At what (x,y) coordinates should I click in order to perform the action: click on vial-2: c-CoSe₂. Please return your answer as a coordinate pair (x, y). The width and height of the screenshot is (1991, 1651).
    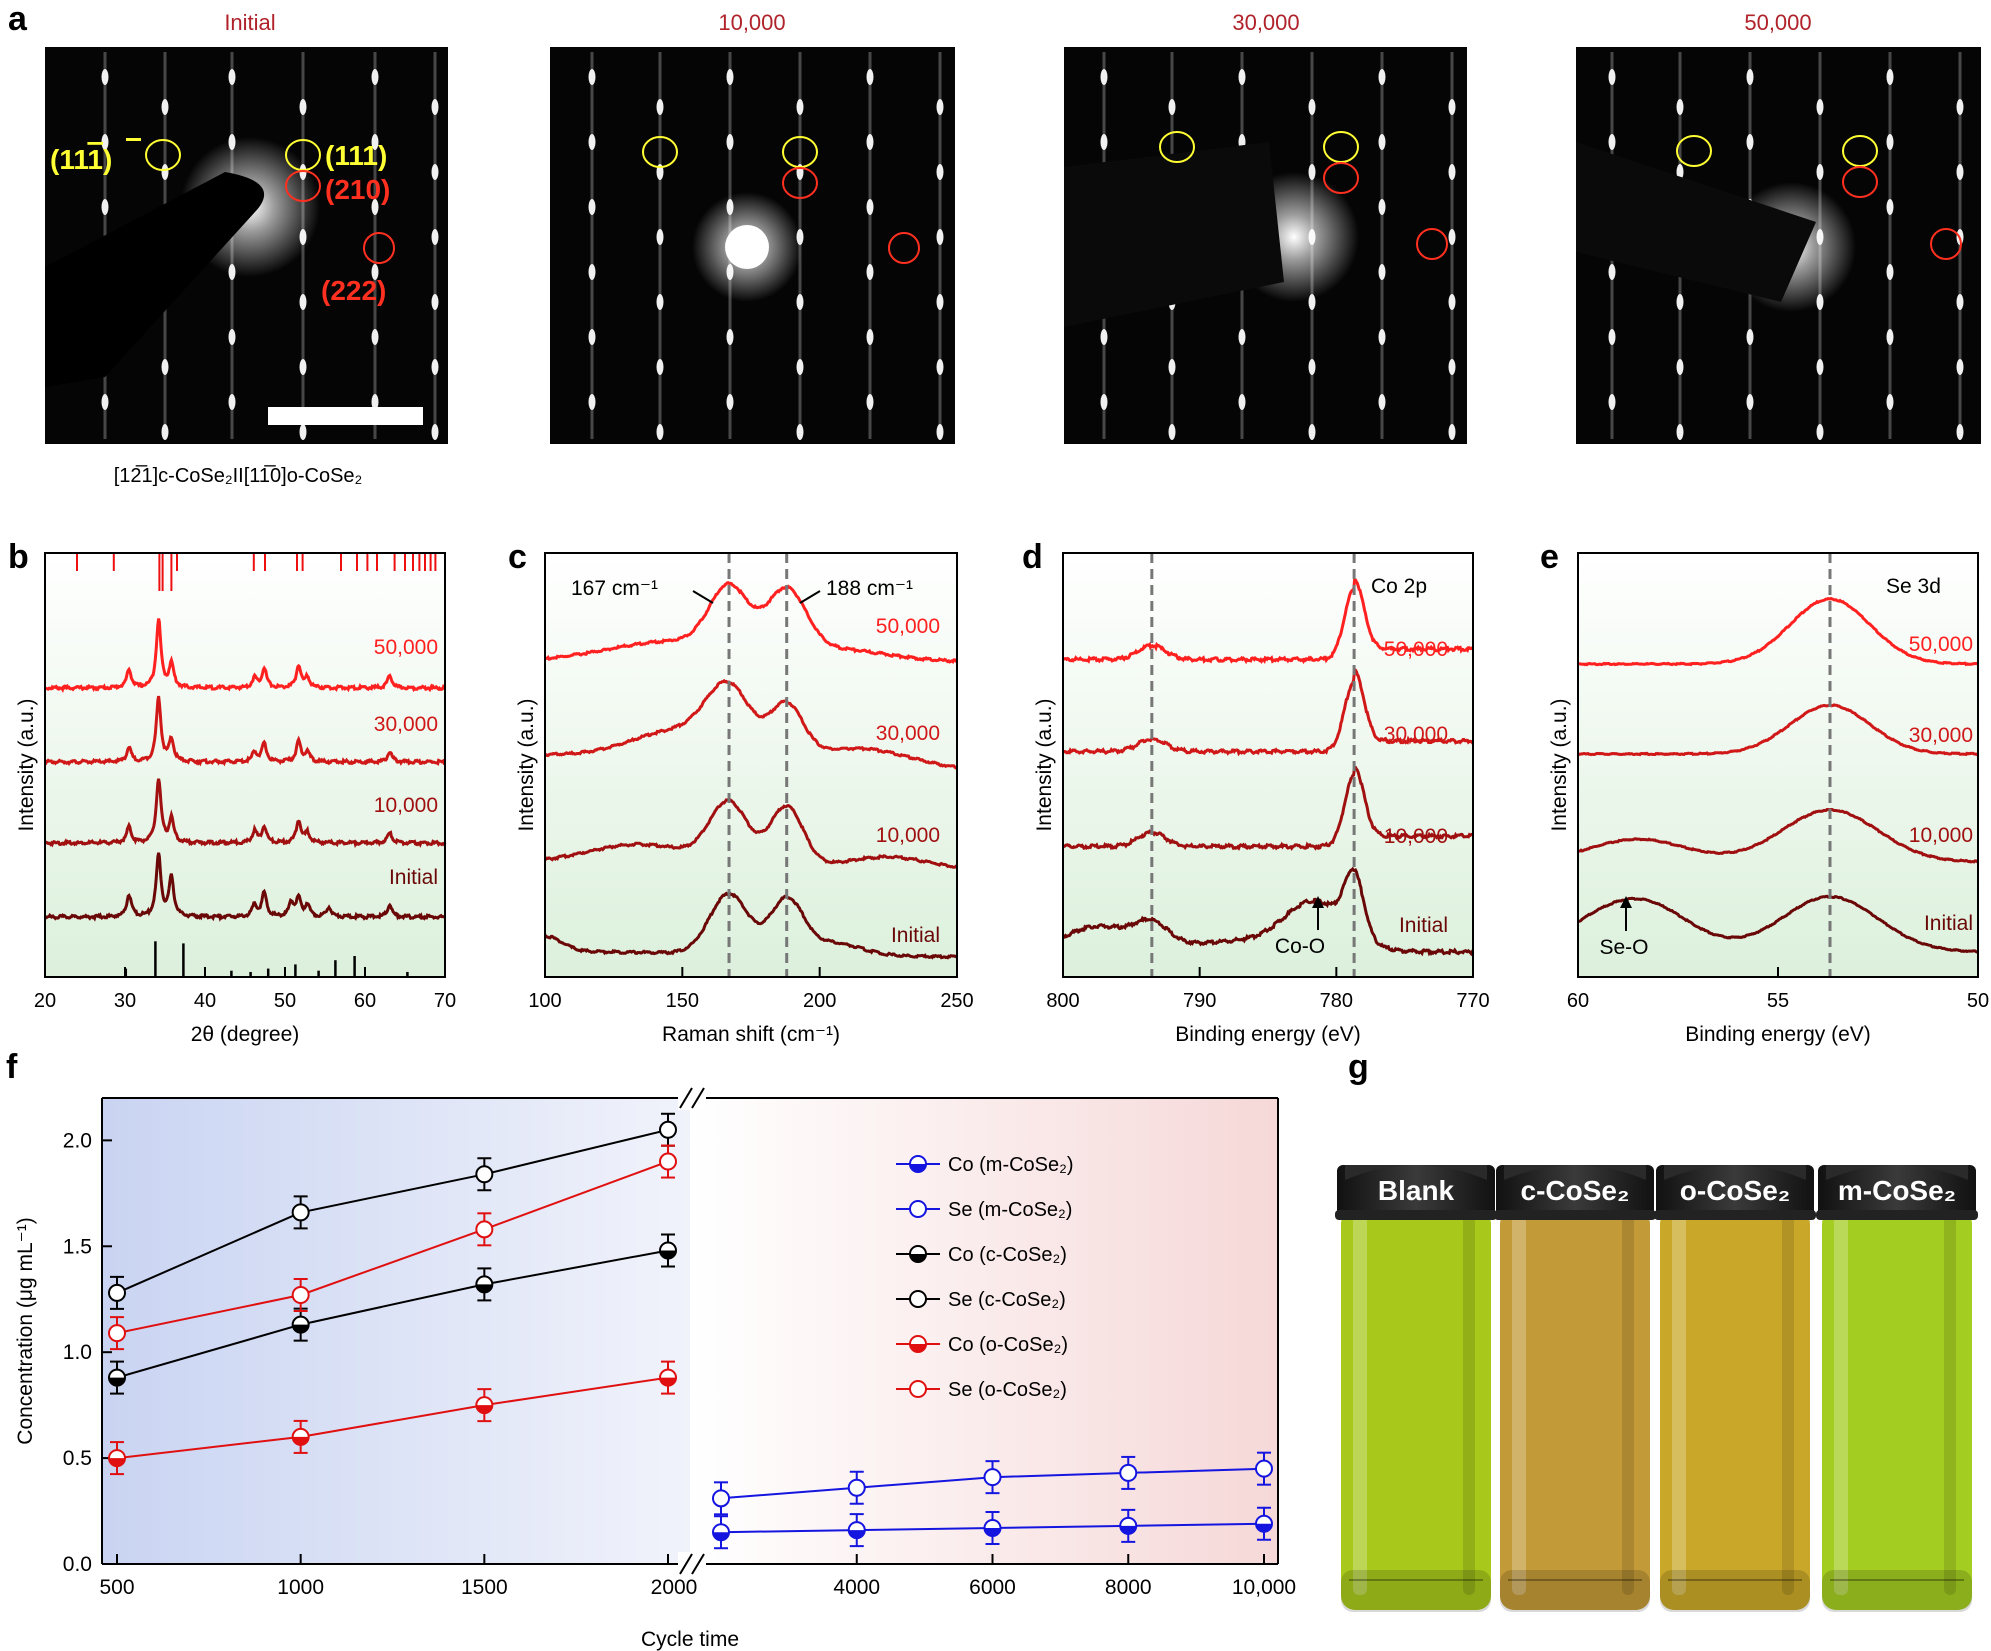
    Looking at the image, I should click on (1575, 1388).